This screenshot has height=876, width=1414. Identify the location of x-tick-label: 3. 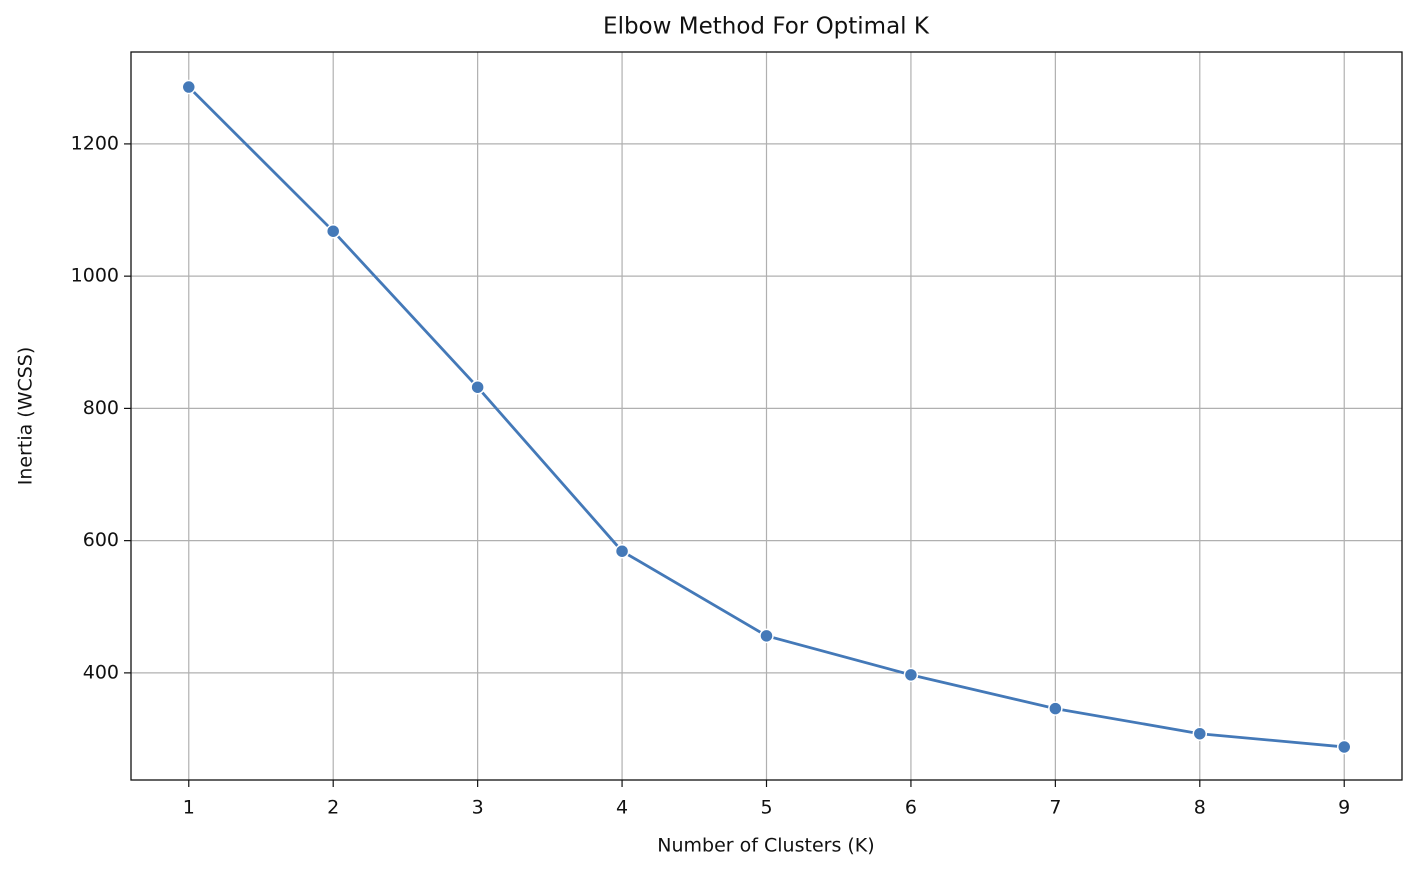
(478, 808).